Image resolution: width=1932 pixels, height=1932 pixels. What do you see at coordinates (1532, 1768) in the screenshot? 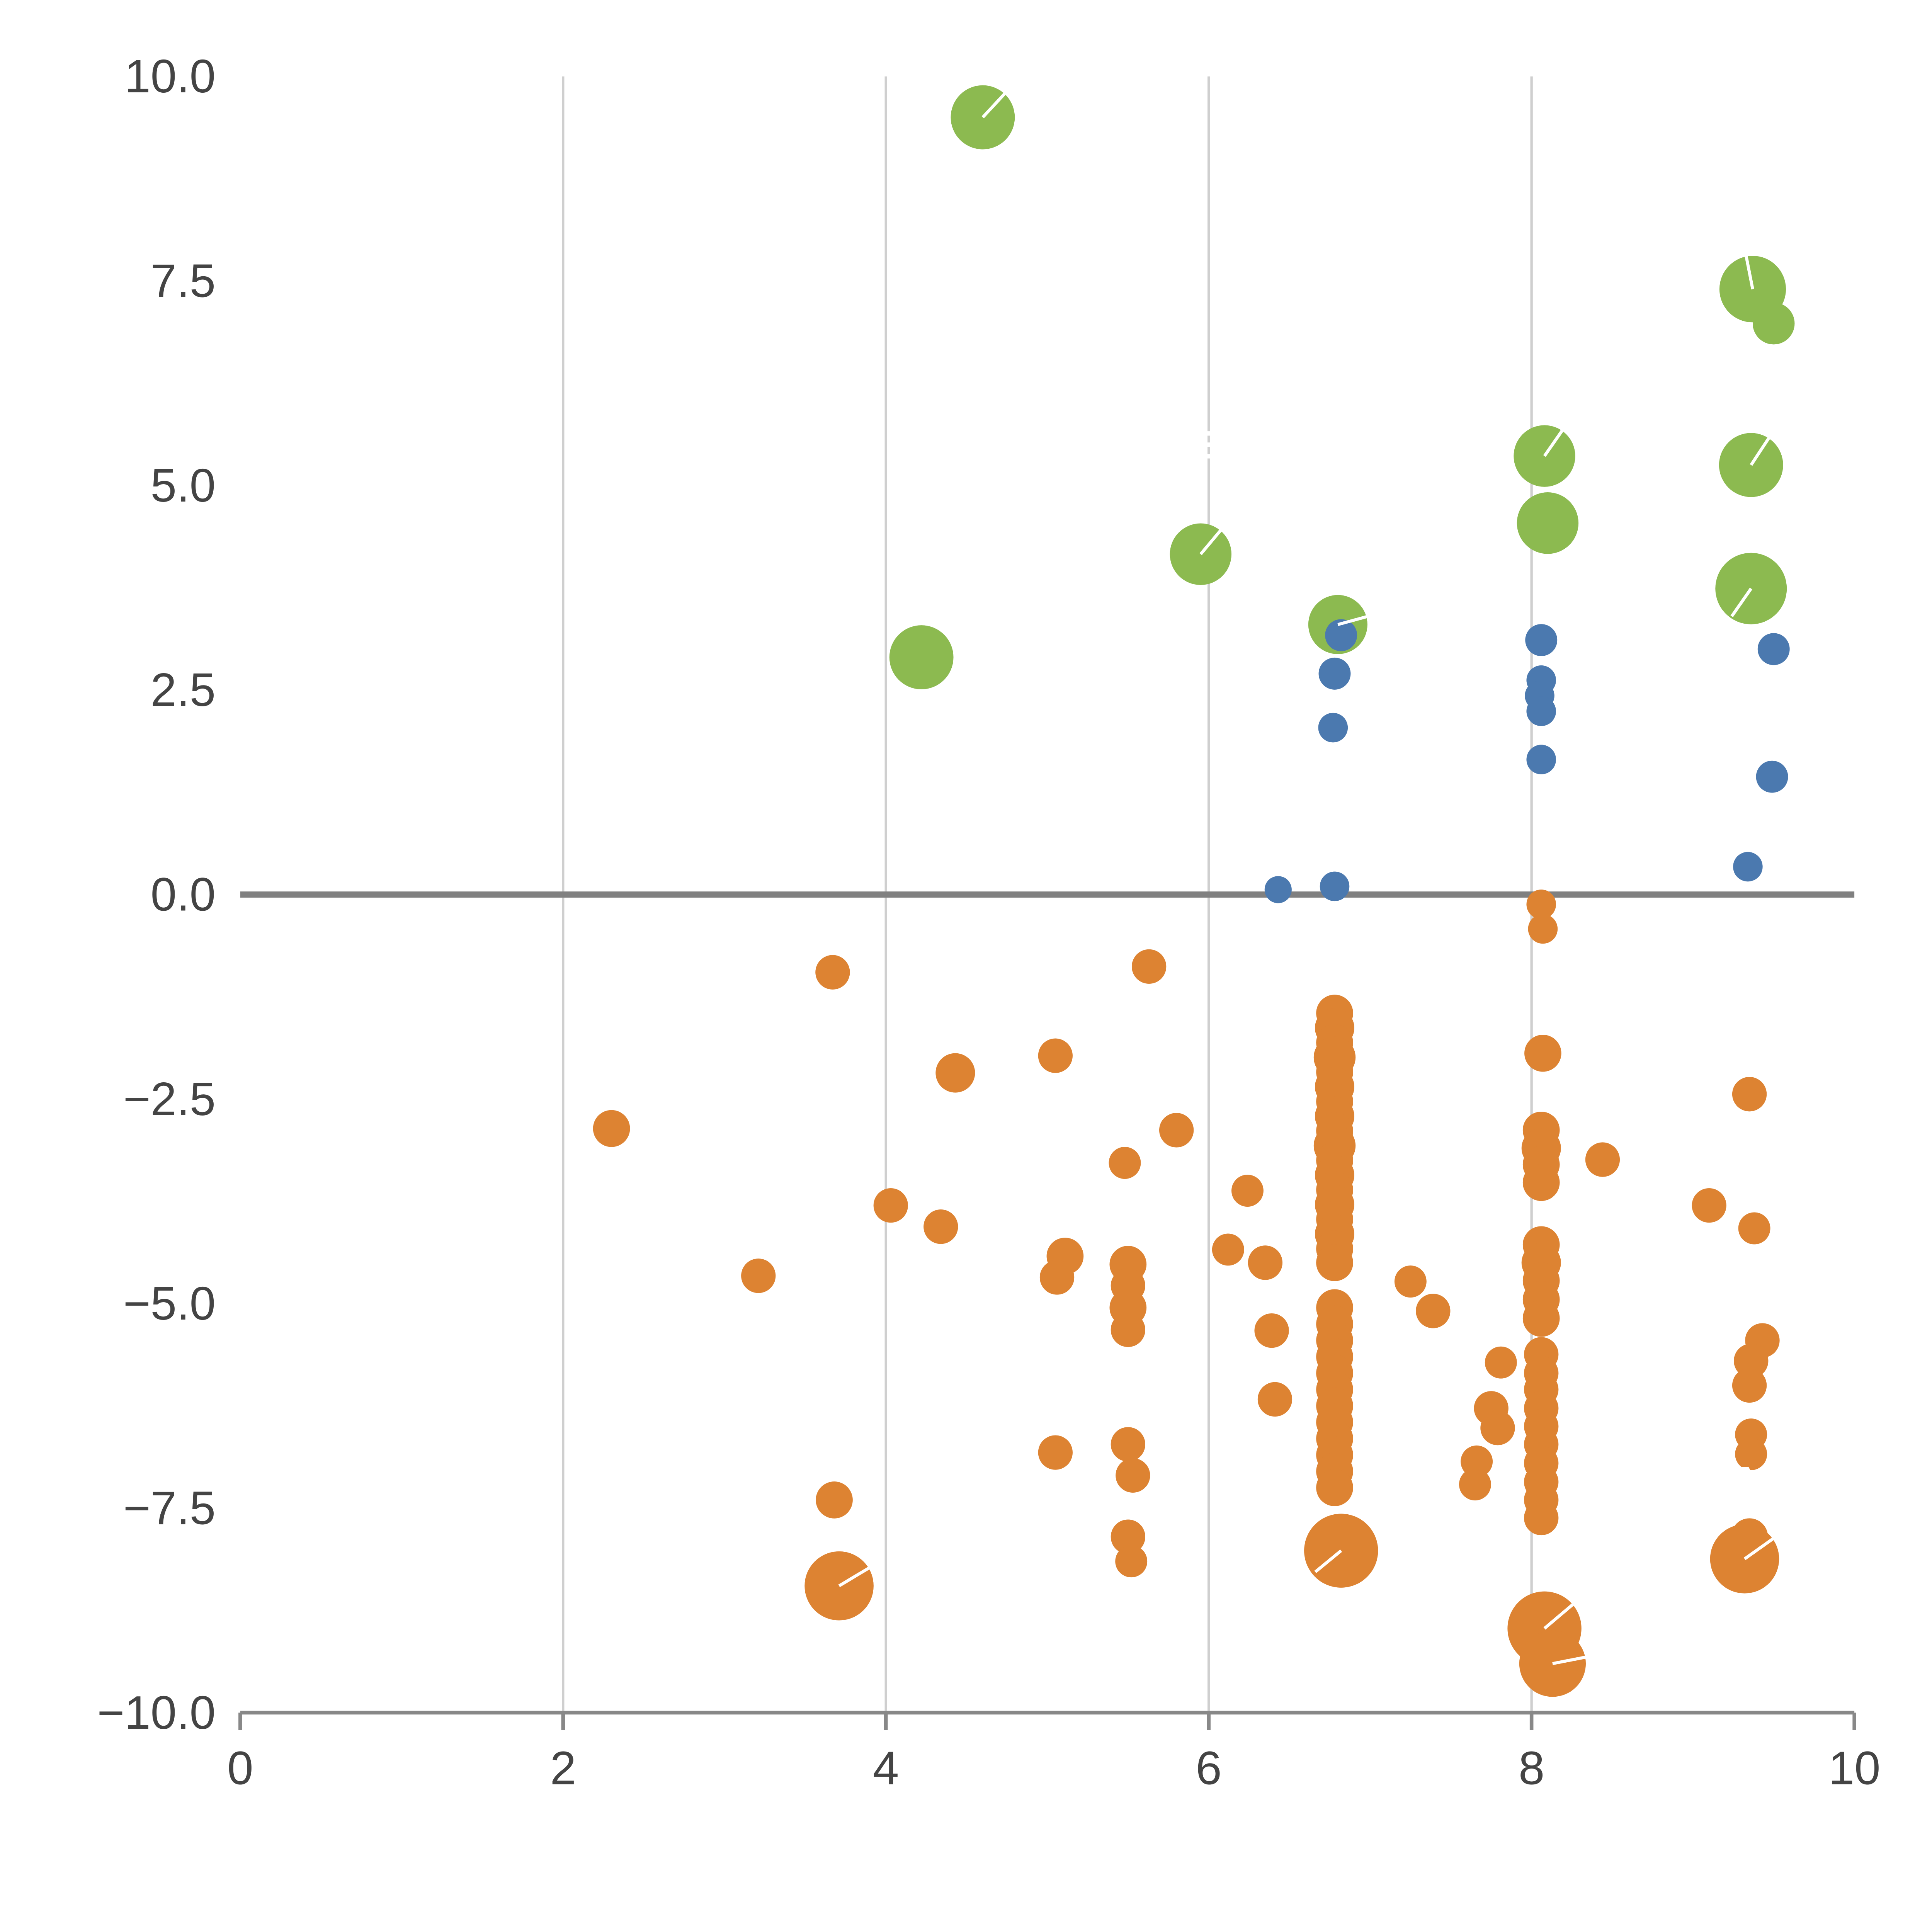
I see `x-tick-label: 8` at bounding box center [1532, 1768].